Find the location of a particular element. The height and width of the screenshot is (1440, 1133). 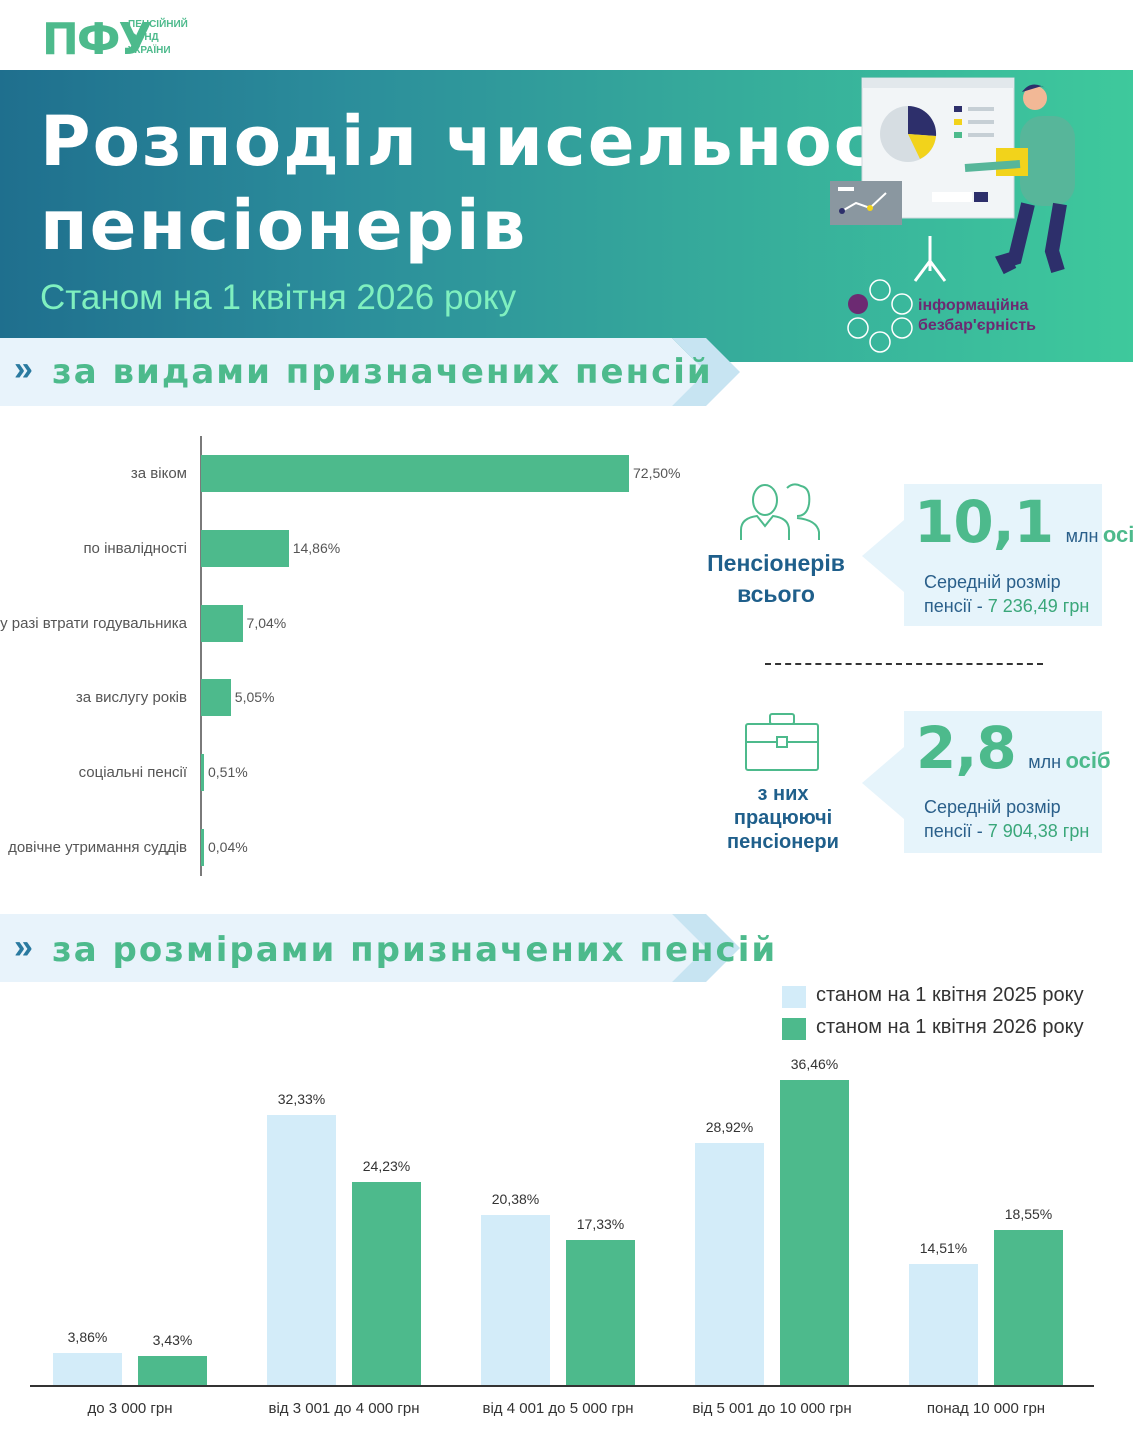

hbar-category-label: довічне утримання суддів is located at coordinates (97, 847).